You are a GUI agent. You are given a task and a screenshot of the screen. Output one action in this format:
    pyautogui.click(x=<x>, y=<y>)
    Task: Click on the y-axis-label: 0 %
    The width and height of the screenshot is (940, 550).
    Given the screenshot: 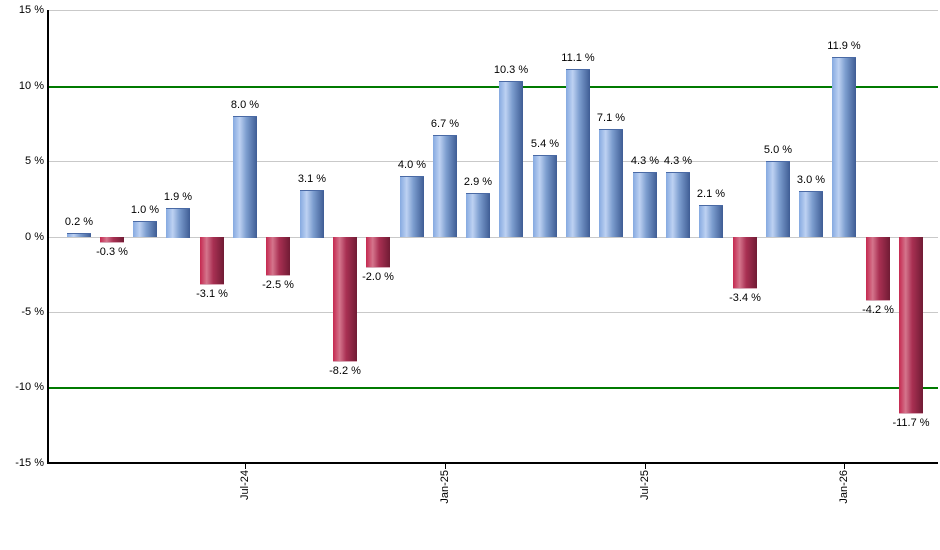 What is the action you would take?
    pyautogui.click(x=34, y=237)
    